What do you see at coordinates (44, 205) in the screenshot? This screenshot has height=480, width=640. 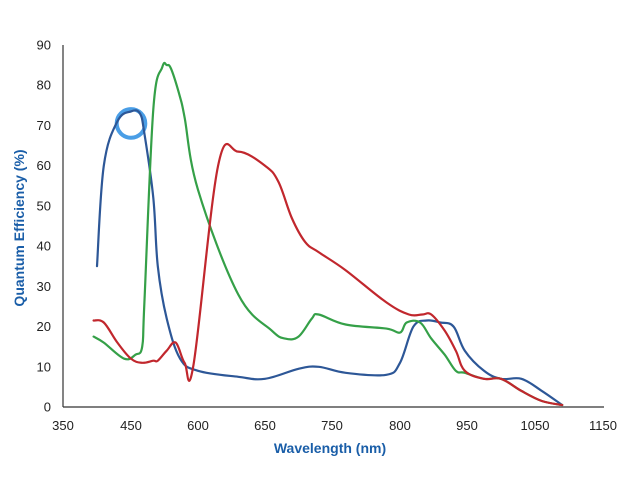 I see `y-tick-label: 50` at bounding box center [44, 205].